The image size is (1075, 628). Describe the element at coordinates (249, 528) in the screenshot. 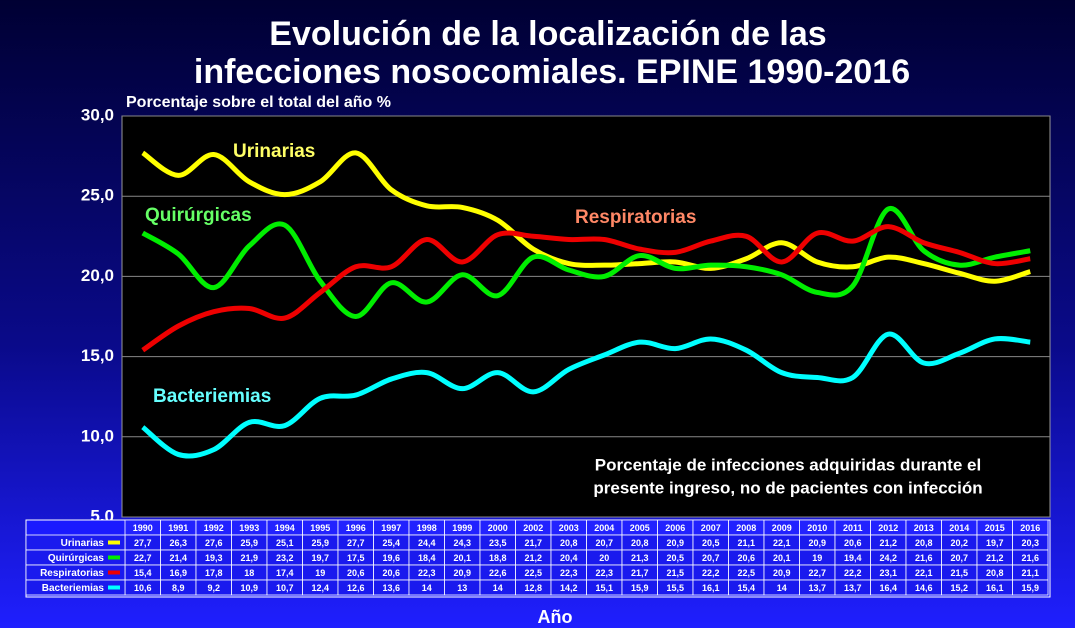

I see `table-header: 1993` at that location.